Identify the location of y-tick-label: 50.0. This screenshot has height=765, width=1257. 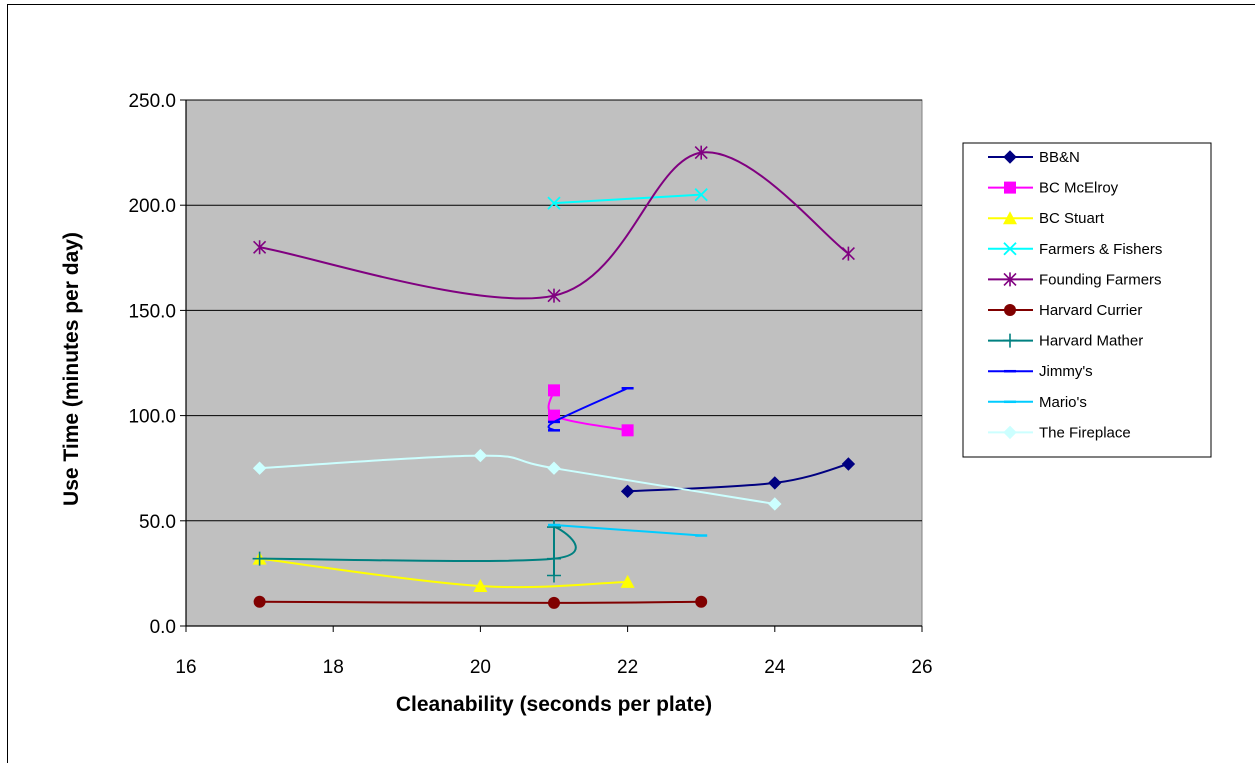
(157, 522).